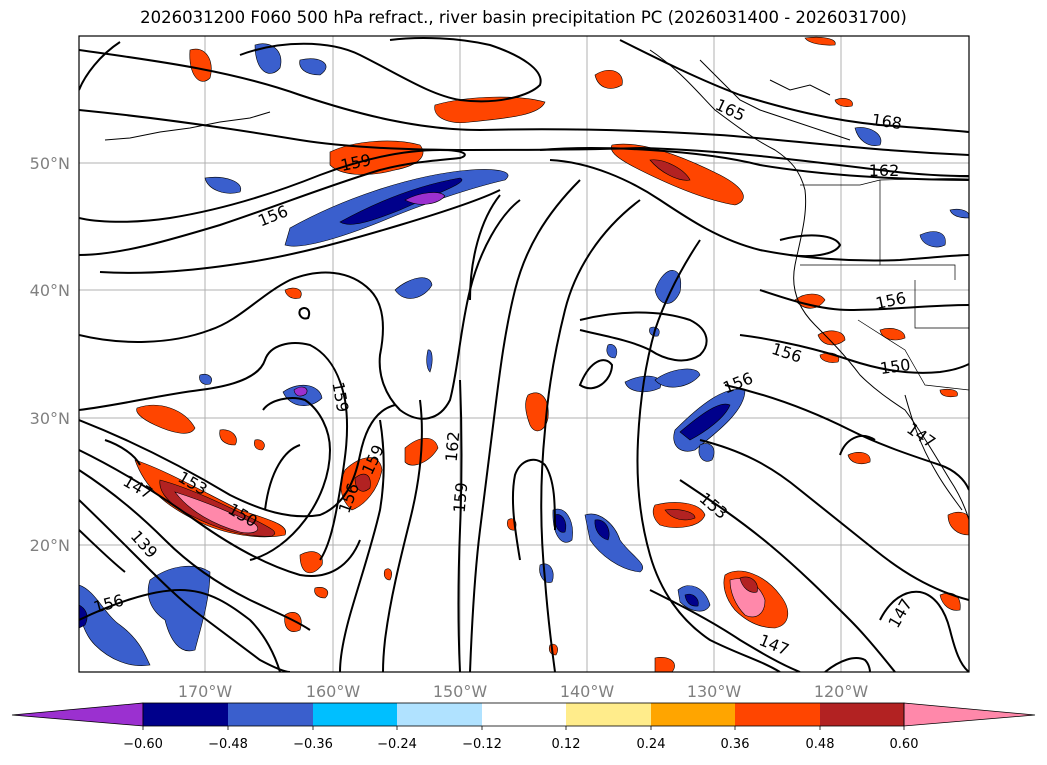 This screenshot has height=765, width=1047. I want to click on colorbar-tick-label: 0.24, so click(651, 744).